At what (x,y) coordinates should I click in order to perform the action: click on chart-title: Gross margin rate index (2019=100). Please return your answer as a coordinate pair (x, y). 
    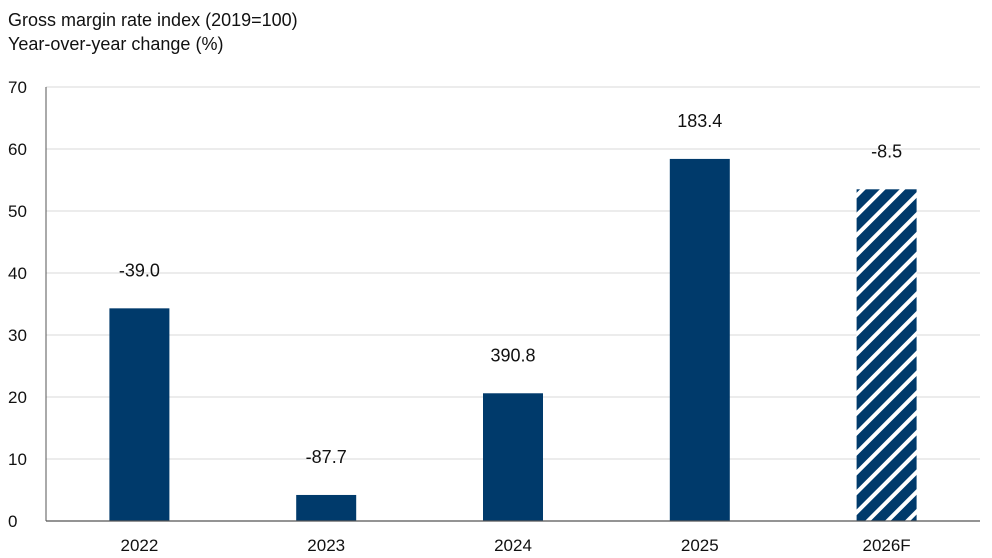
    Looking at the image, I should click on (153, 20).